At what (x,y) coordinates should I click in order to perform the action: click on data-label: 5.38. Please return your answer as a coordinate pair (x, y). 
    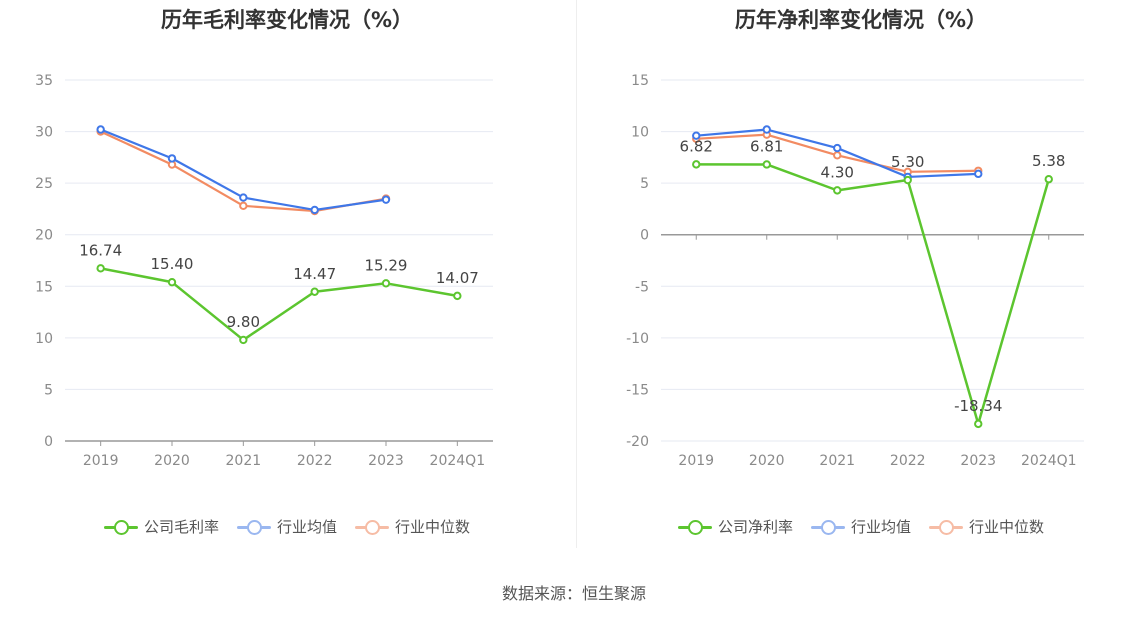
    Looking at the image, I should click on (1048, 161).